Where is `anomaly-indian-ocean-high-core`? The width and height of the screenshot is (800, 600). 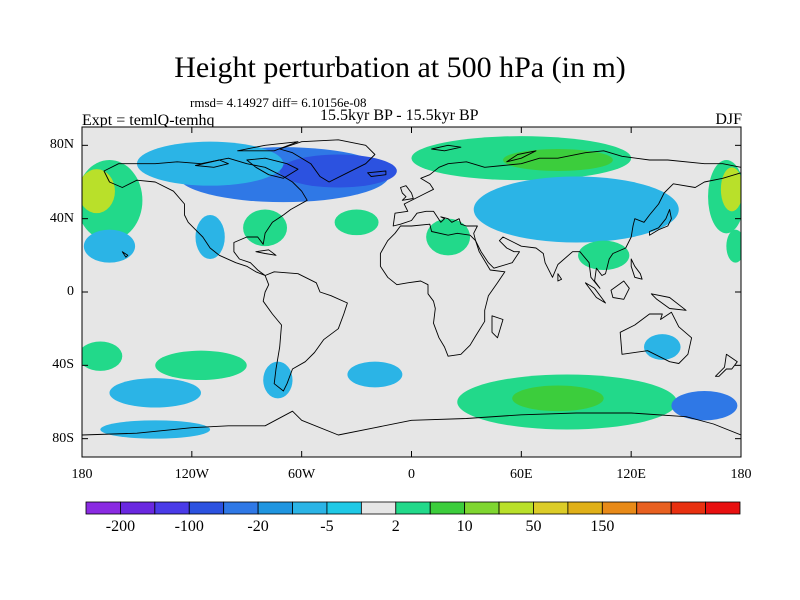 anomaly-indian-ocean-high-core is located at coordinates (558, 398).